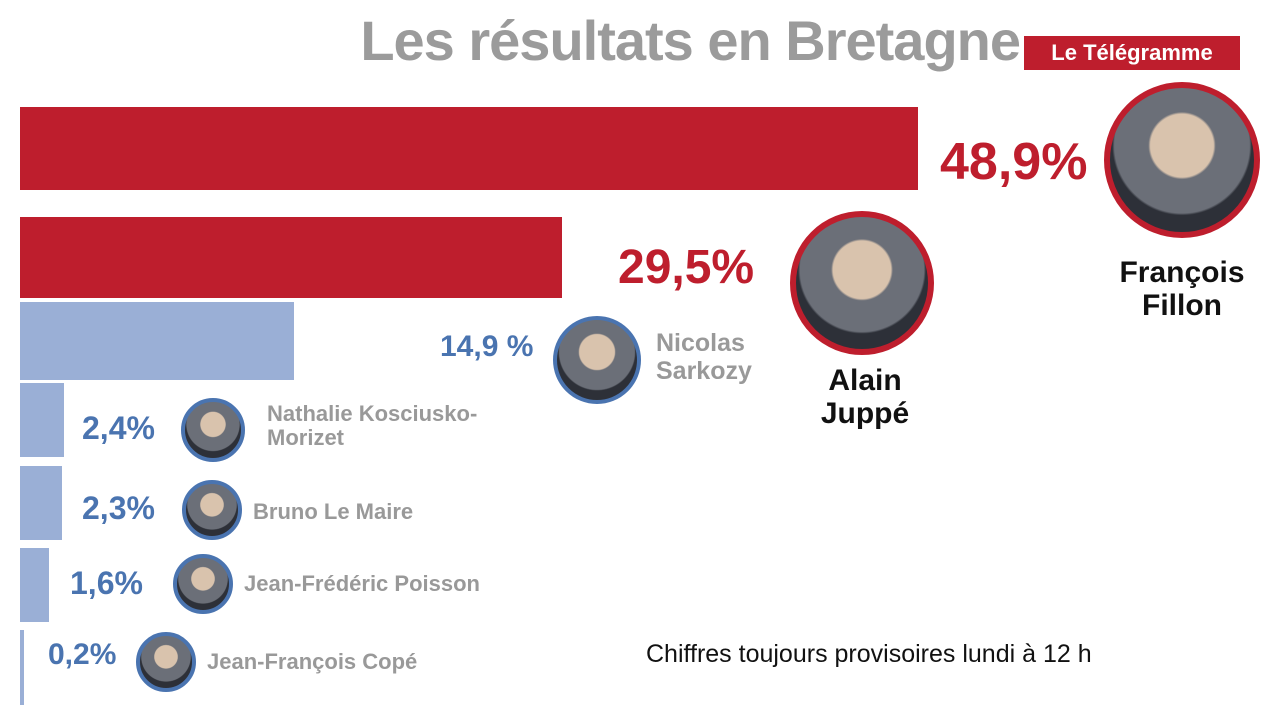  I want to click on candidate-name: François Fillon, so click(1182, 289).